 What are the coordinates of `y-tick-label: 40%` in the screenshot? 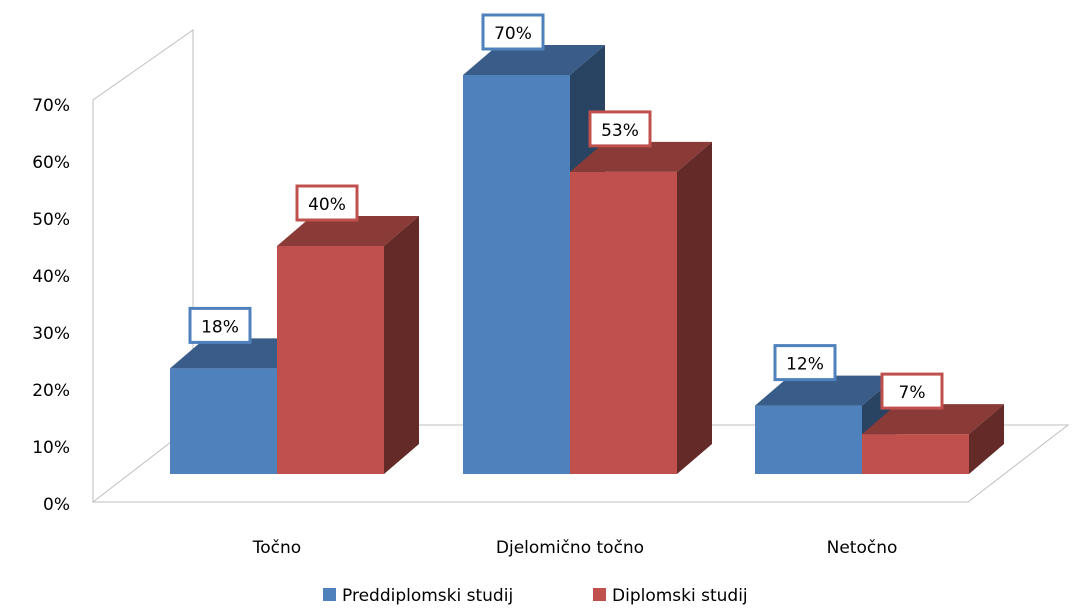 It's located at (51, 277).